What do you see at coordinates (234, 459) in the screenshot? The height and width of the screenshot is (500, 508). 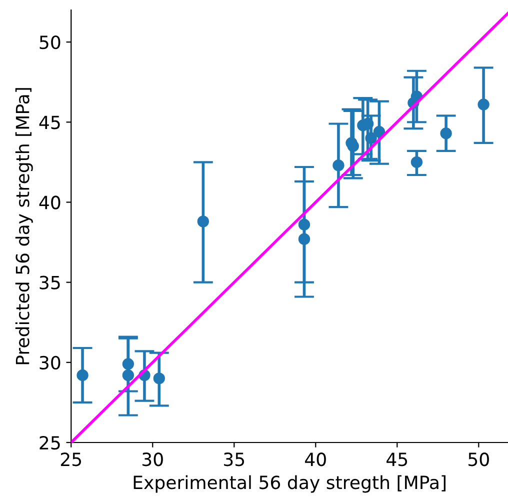 I see `x-tick-label: 35` at bounding box center [234, 459].